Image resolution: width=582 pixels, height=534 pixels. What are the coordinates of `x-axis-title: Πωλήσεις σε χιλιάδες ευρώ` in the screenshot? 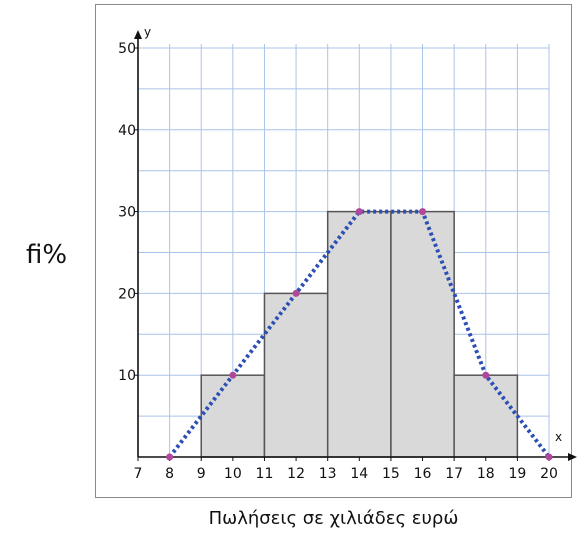 It's located at (333, 518).